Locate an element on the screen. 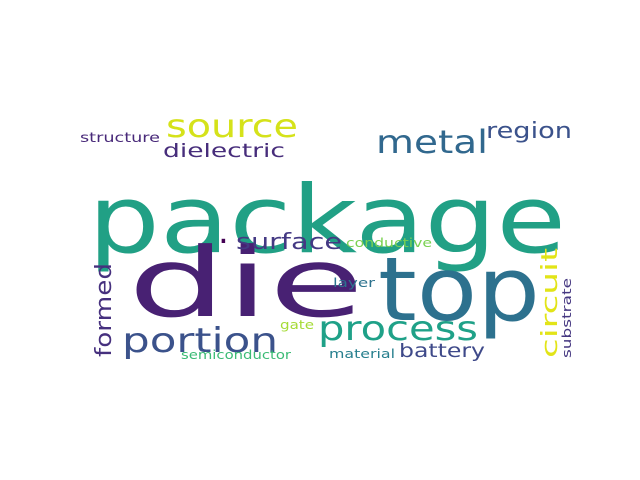 This screenshot has width=640, height=480. word-metal: metal is located at coordinates (432, 142).